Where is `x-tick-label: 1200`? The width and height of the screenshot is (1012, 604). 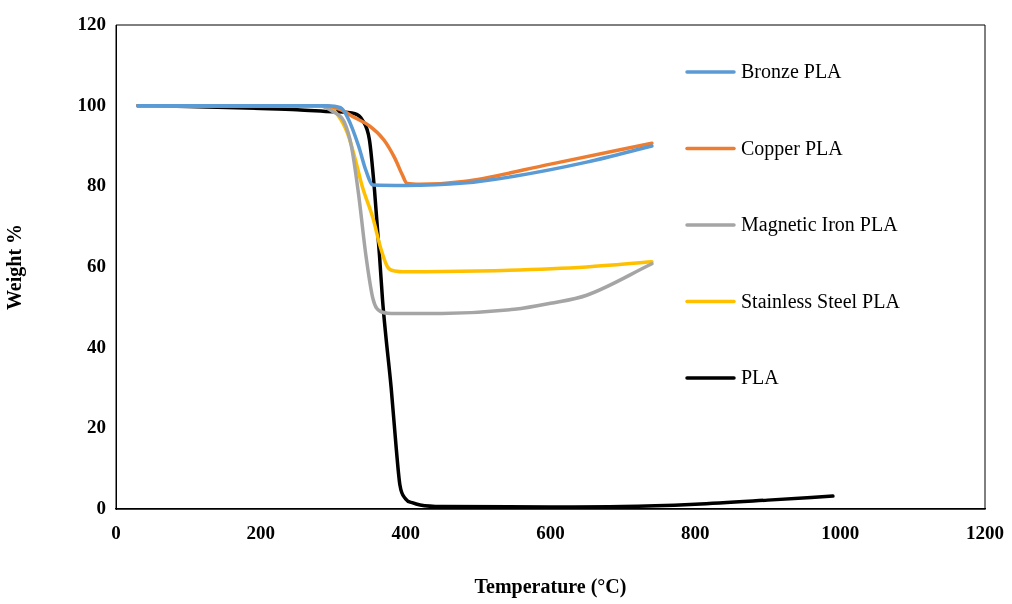 x-tick-label: 1200 is located at coordinates (985, 533).